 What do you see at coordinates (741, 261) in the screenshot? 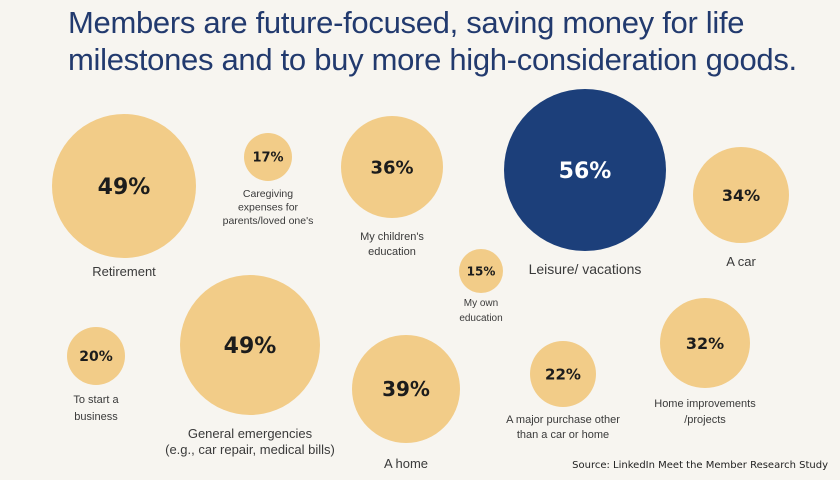
I see `bubble-label-a-car: A car` at bounding box center [741, 261].